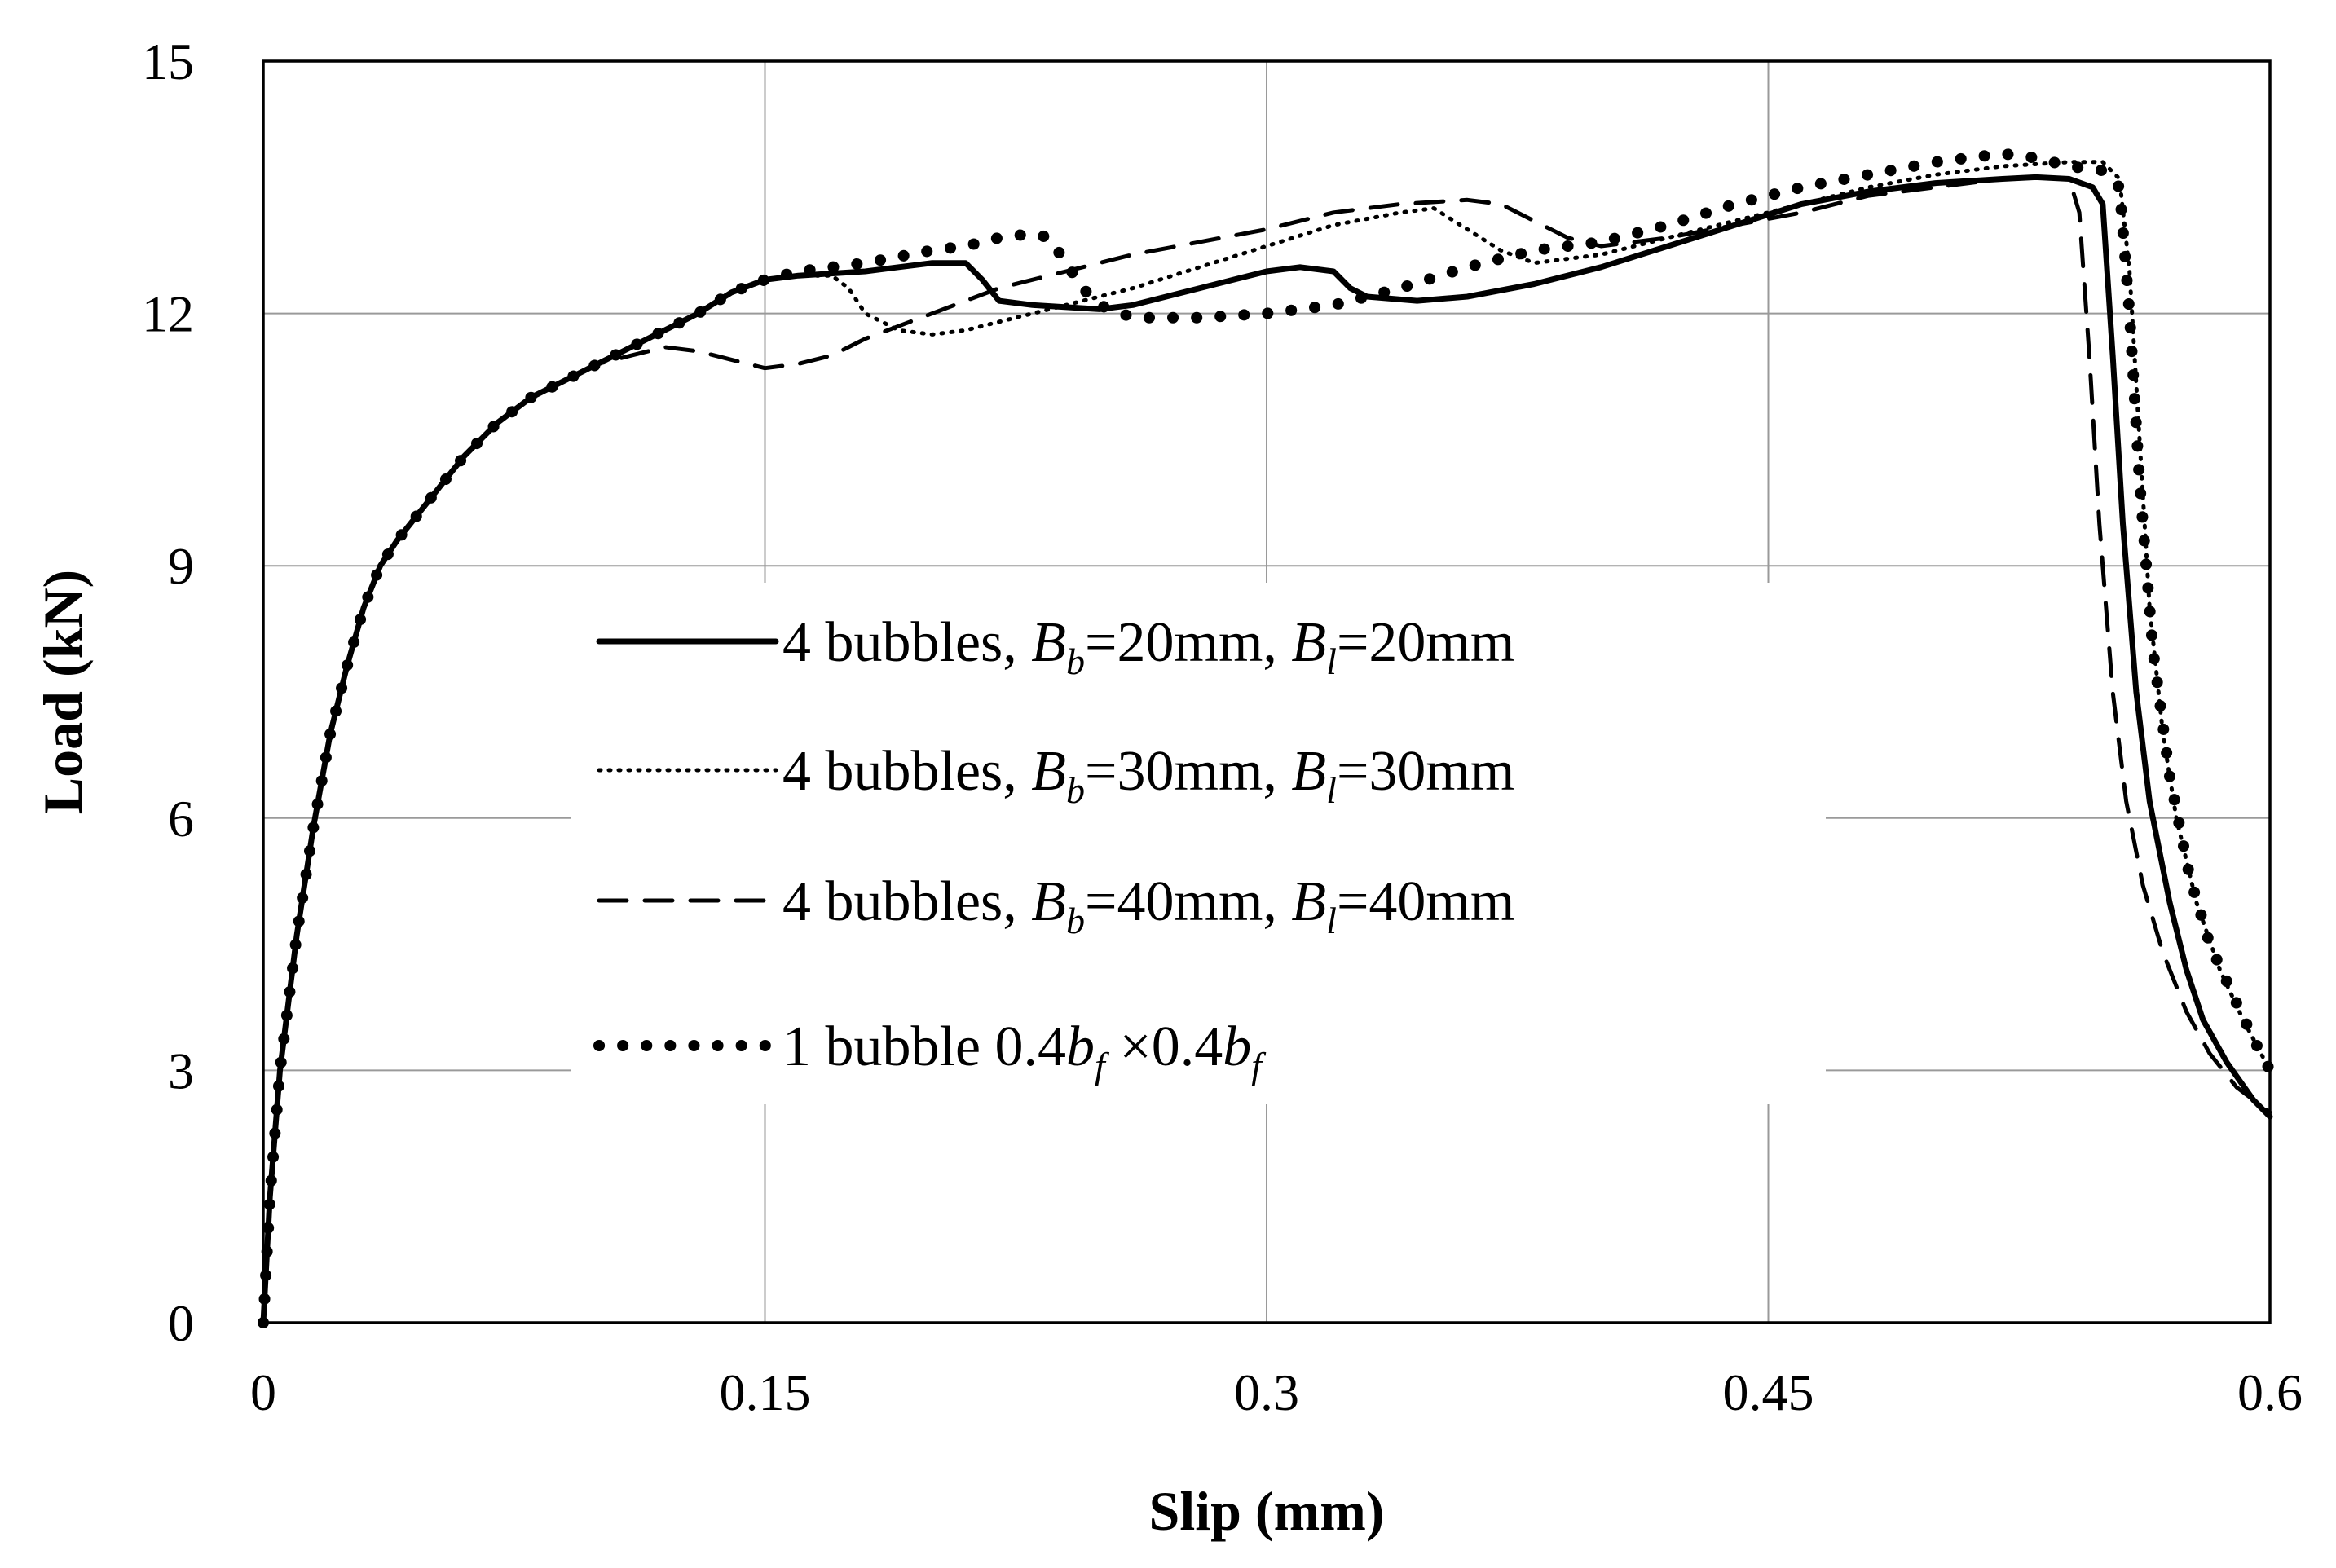 This screenshot has width=2336, height=1568. I want to click on legend-label-part: =40mm,, so click(1188, 901).